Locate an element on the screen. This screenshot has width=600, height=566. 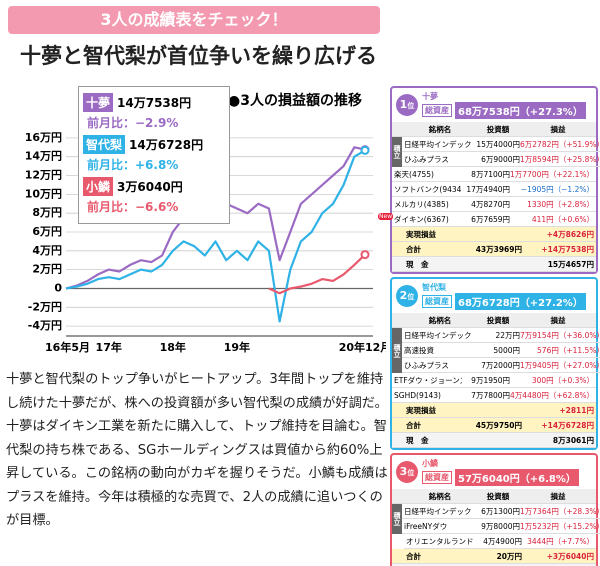
rank-badge: 2位 is located at coordinates (407, 296).